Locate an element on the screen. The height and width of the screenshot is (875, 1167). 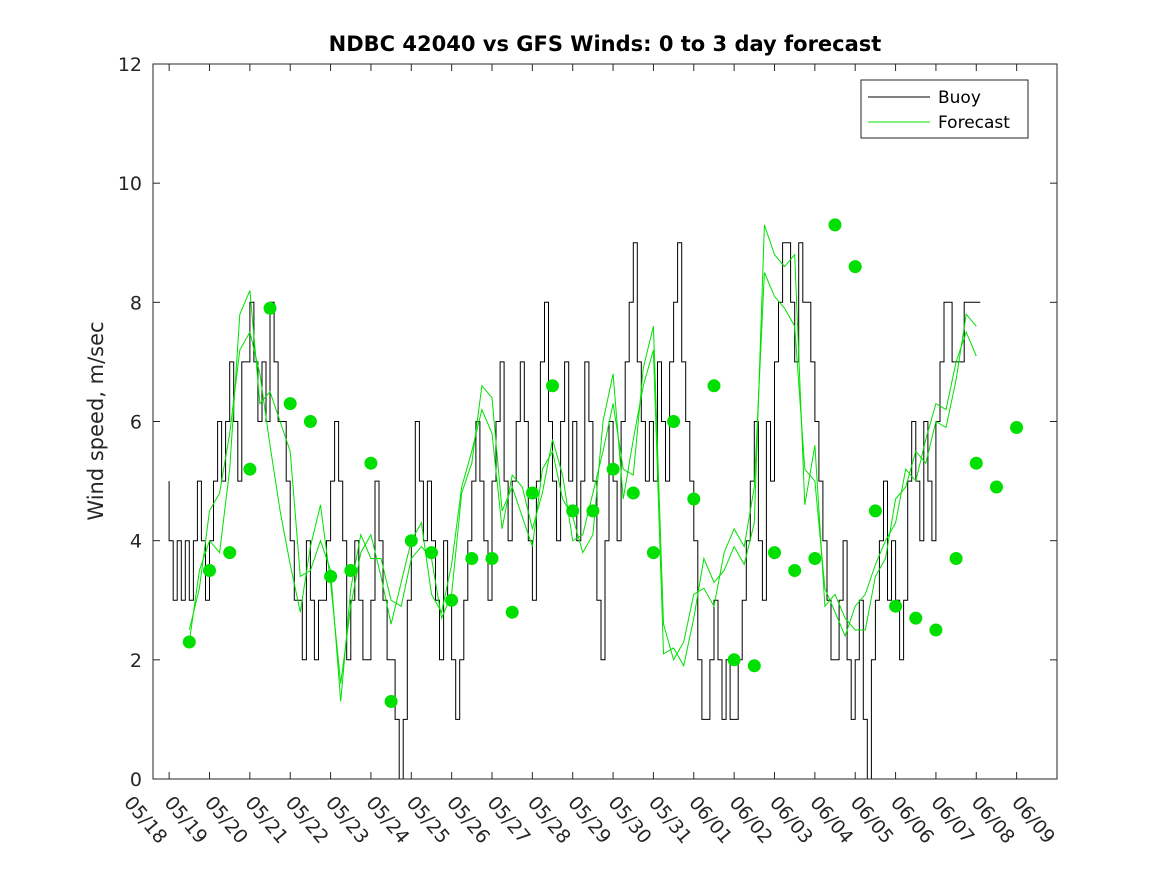
legend-forecast-label: Forecast is located at coordinates (974, 123).